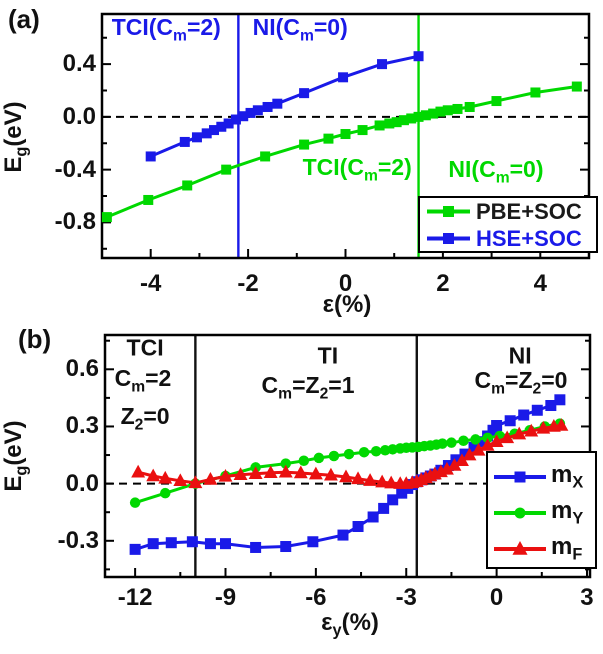 The image size is (603, 654). I want to click on panel-a-letter: (a), so click(24, 19).